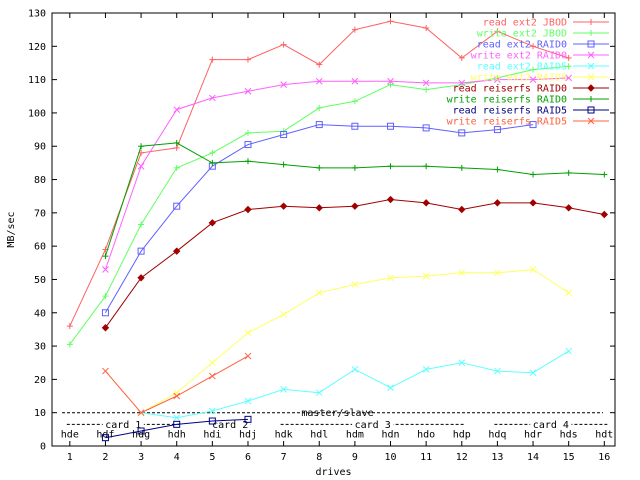 This screenshot has width=640, height=480. I want to click on x-tick-label: 4, so click(177, 457).